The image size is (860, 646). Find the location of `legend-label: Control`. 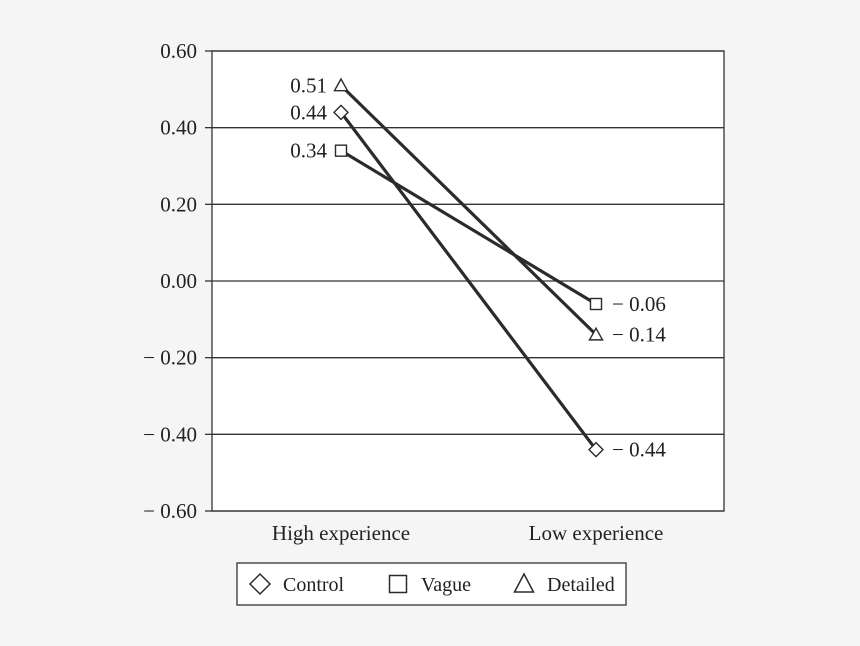

legend-label: Control is located at coordinates (314, 585).